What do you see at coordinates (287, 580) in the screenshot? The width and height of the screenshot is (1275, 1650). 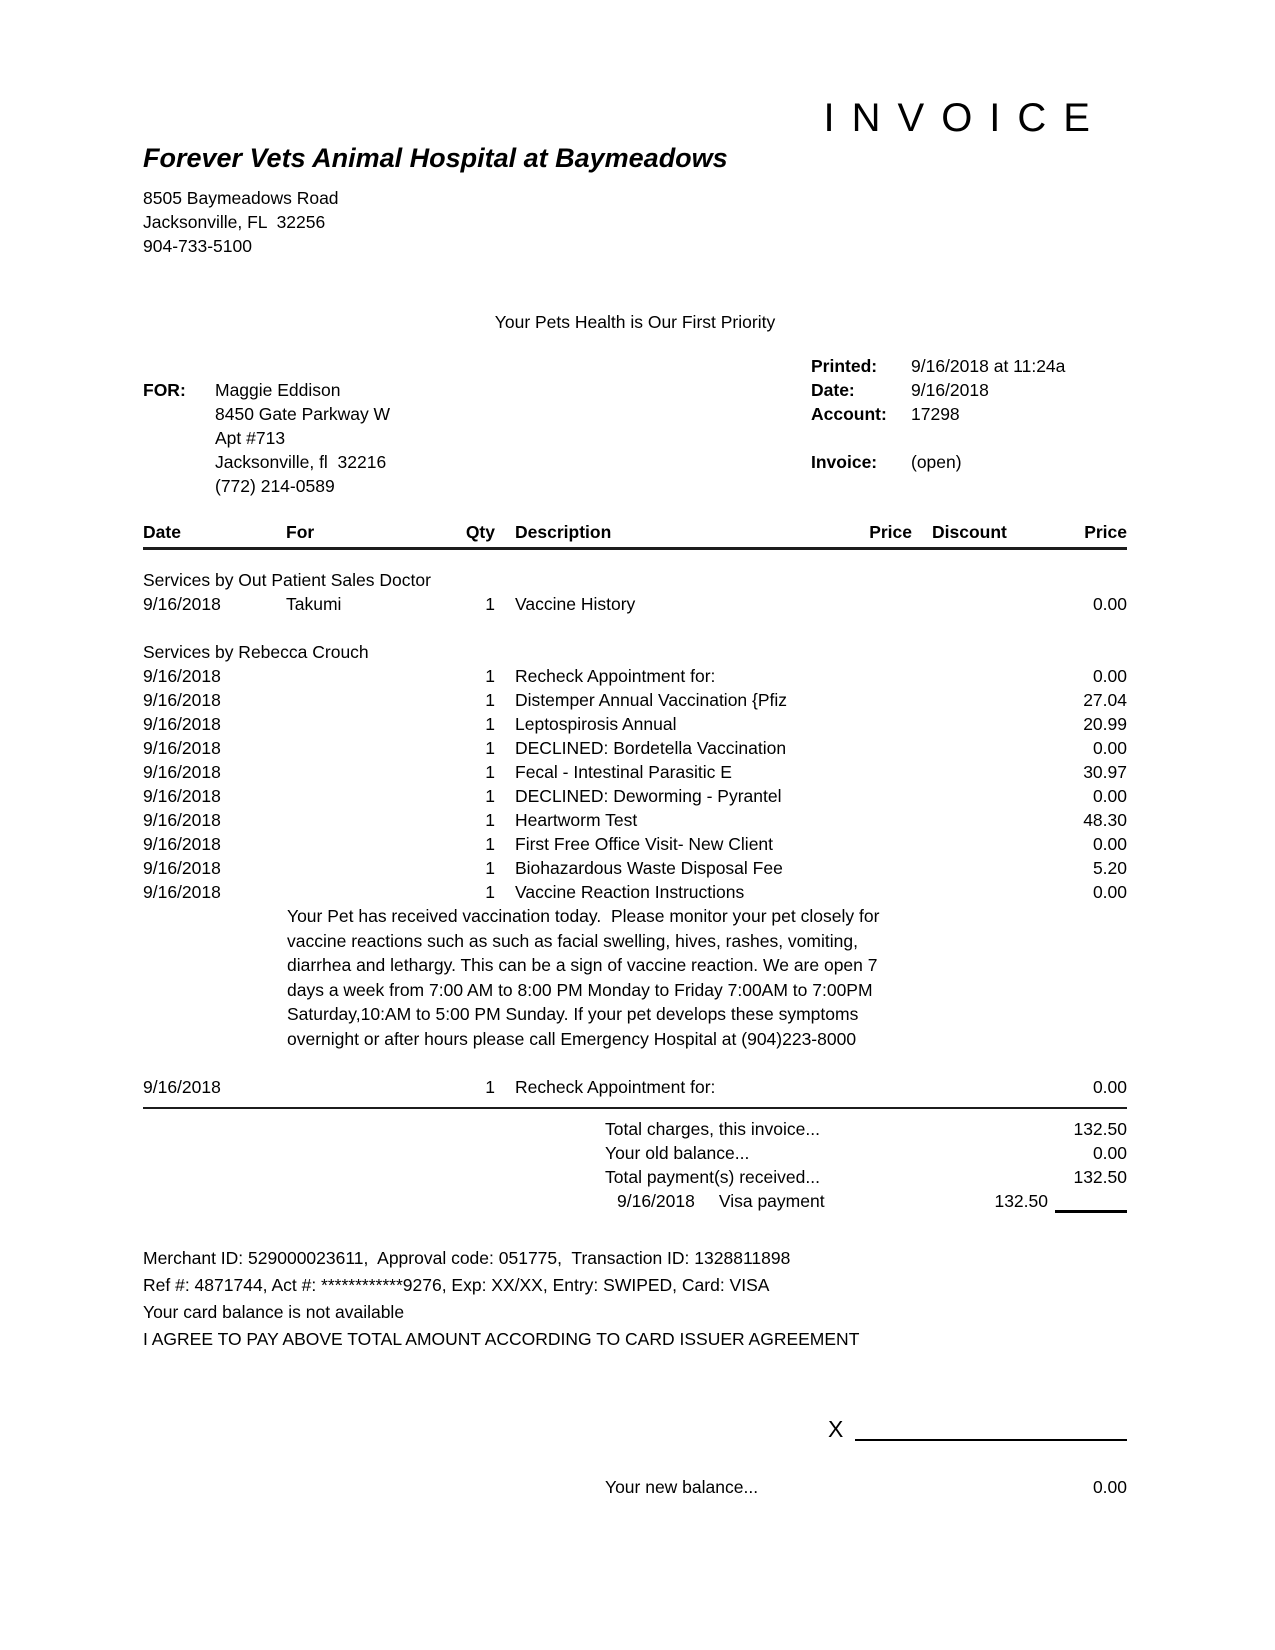 I see `section-title: Services by Out Patient Sales Doctor` at bounding box center [287, 580].